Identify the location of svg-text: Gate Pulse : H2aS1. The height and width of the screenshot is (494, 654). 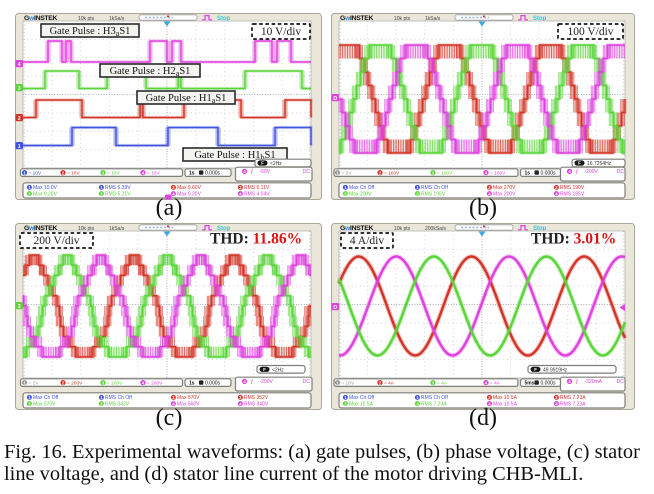
(150, 72).